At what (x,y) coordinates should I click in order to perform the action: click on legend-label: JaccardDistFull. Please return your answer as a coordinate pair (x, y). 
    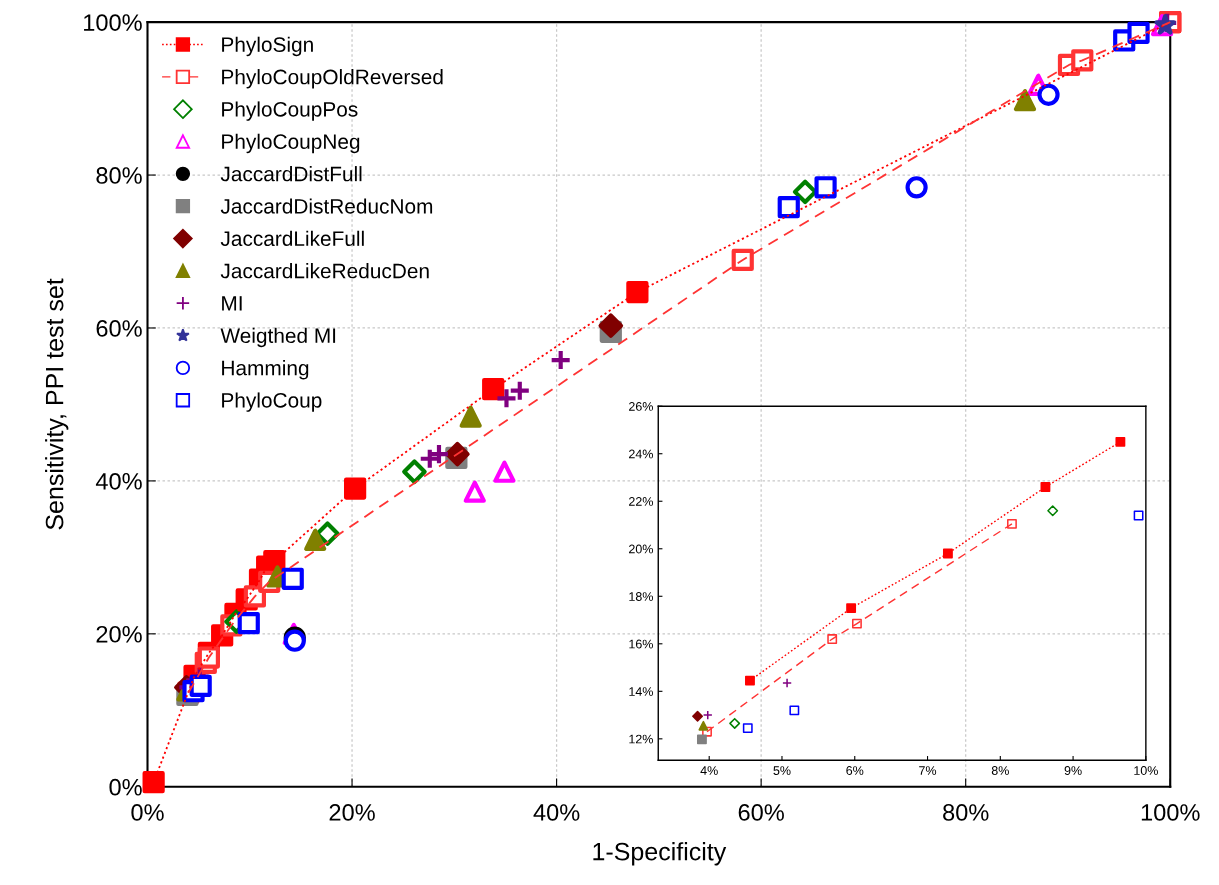
    Looking at the image, I should click on (291, 174).